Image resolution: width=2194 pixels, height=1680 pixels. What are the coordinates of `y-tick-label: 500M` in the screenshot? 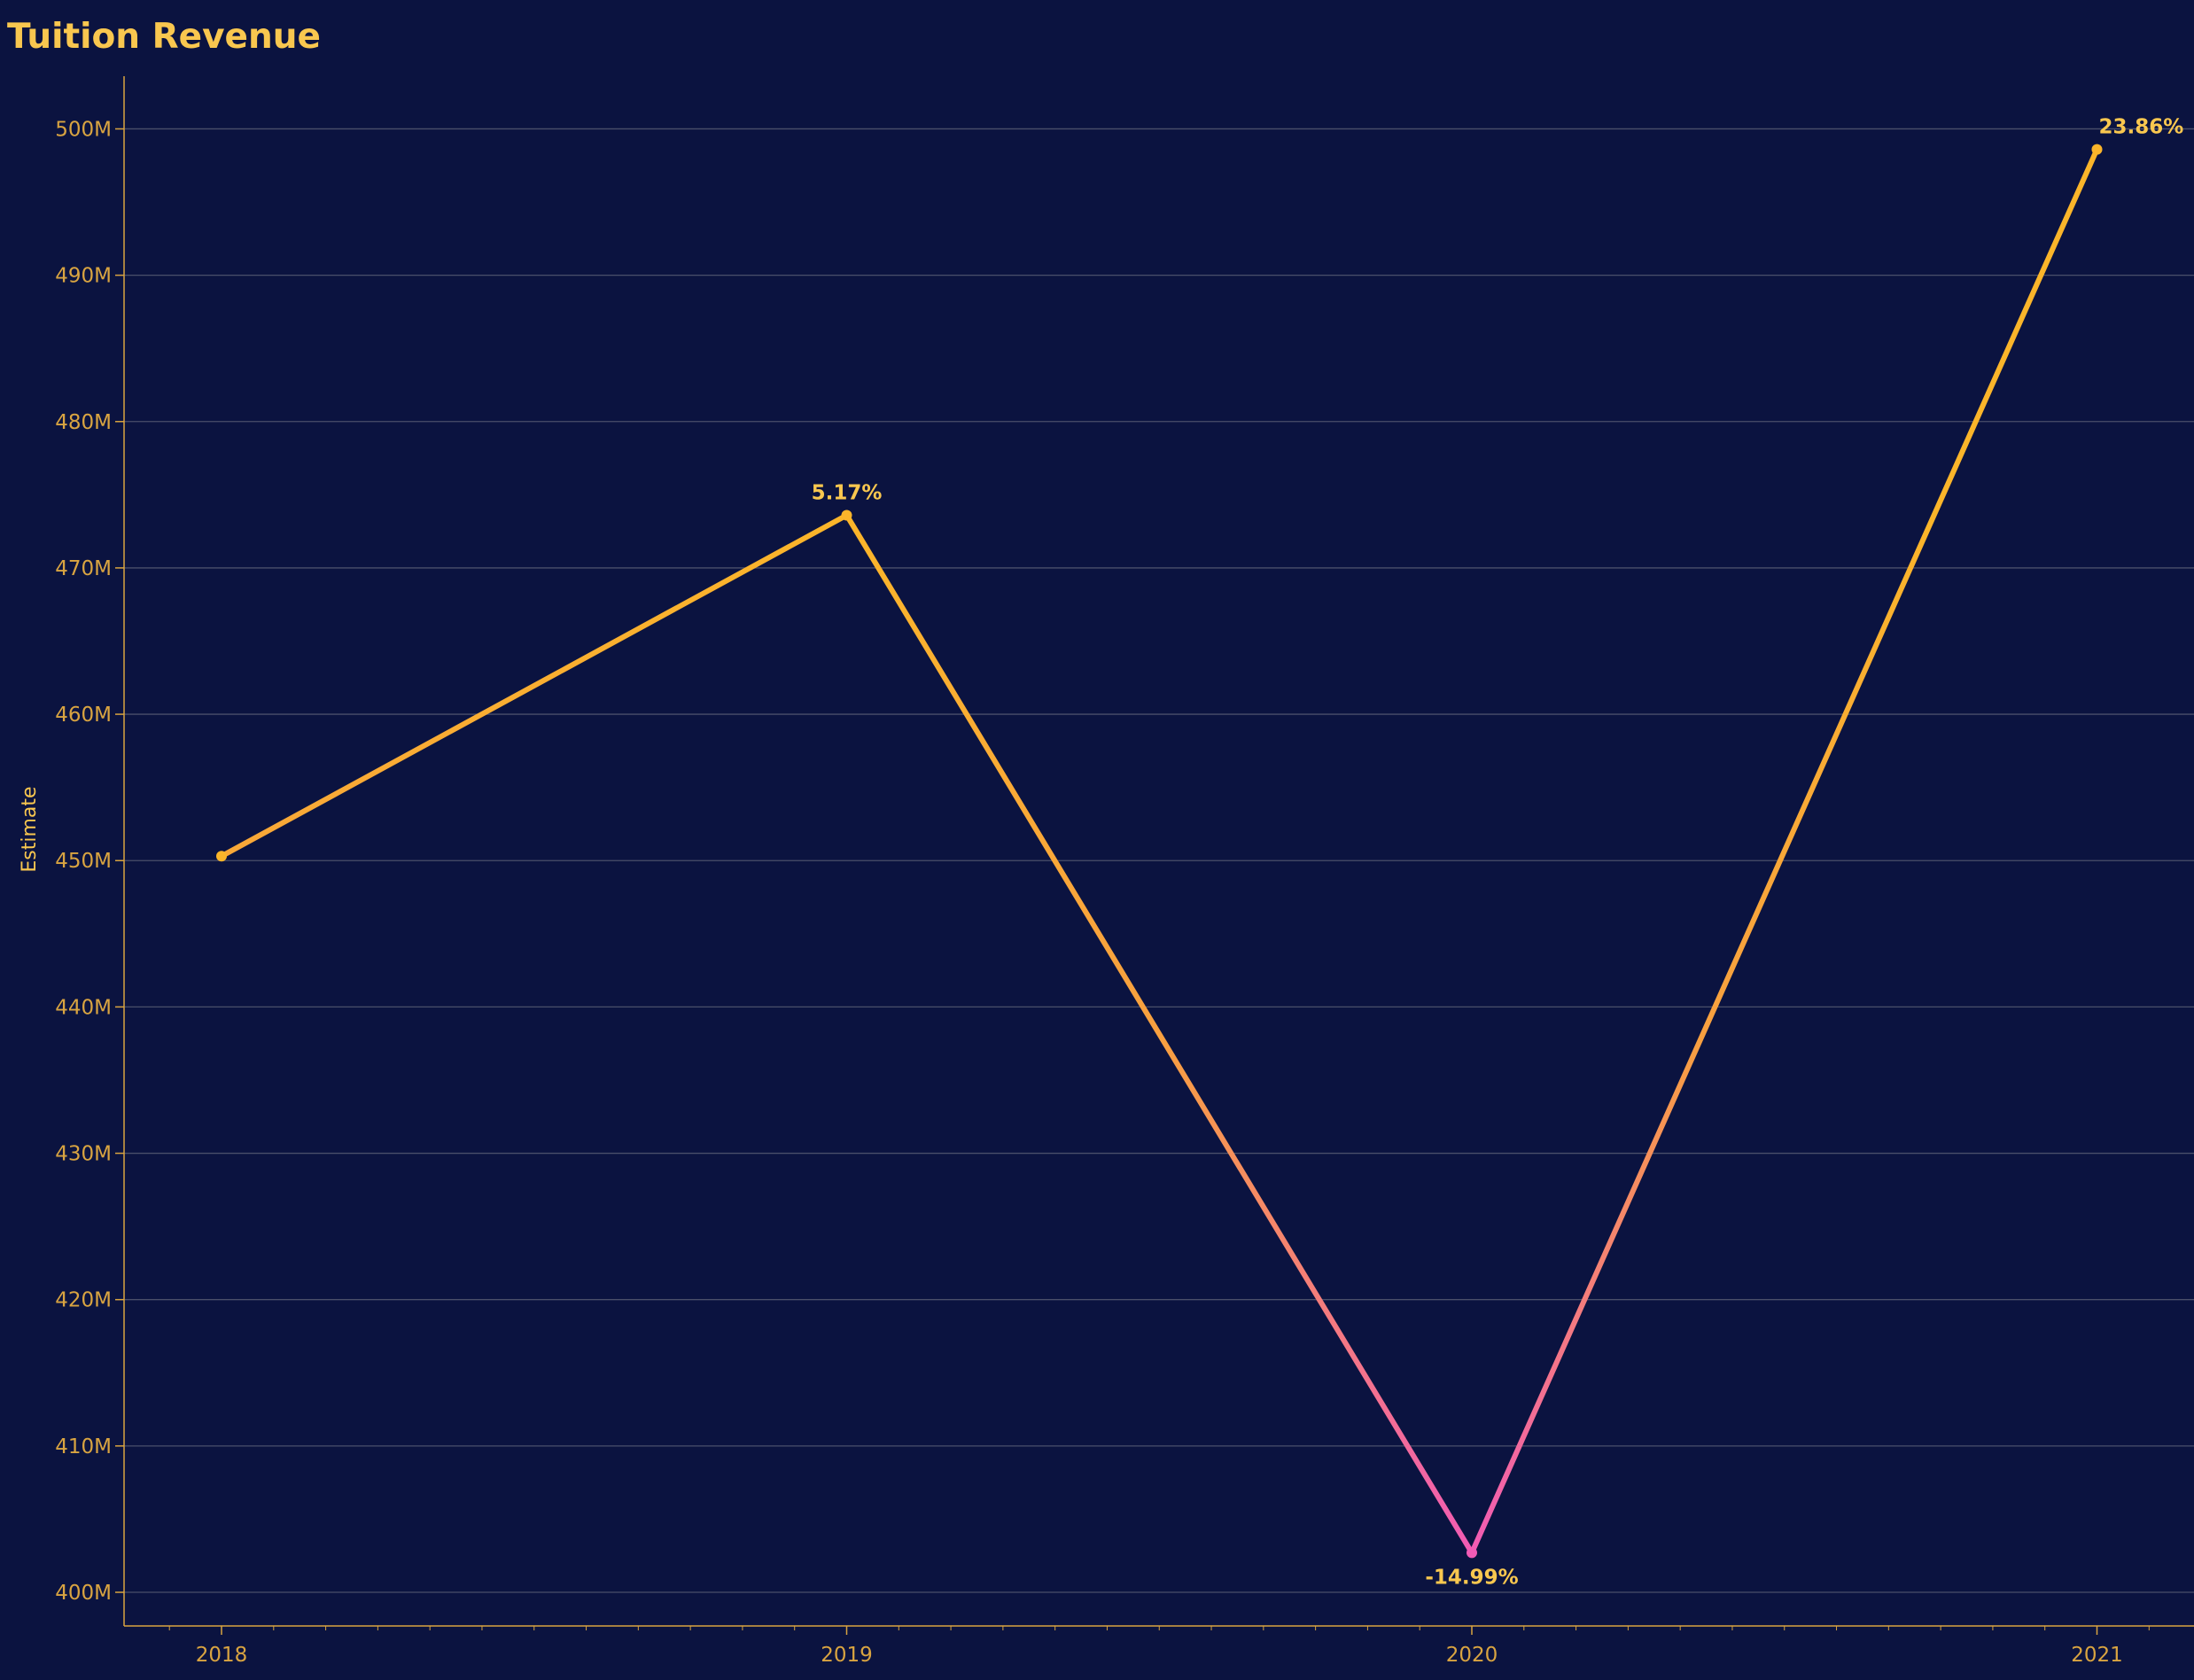 It's located at (84, 129).